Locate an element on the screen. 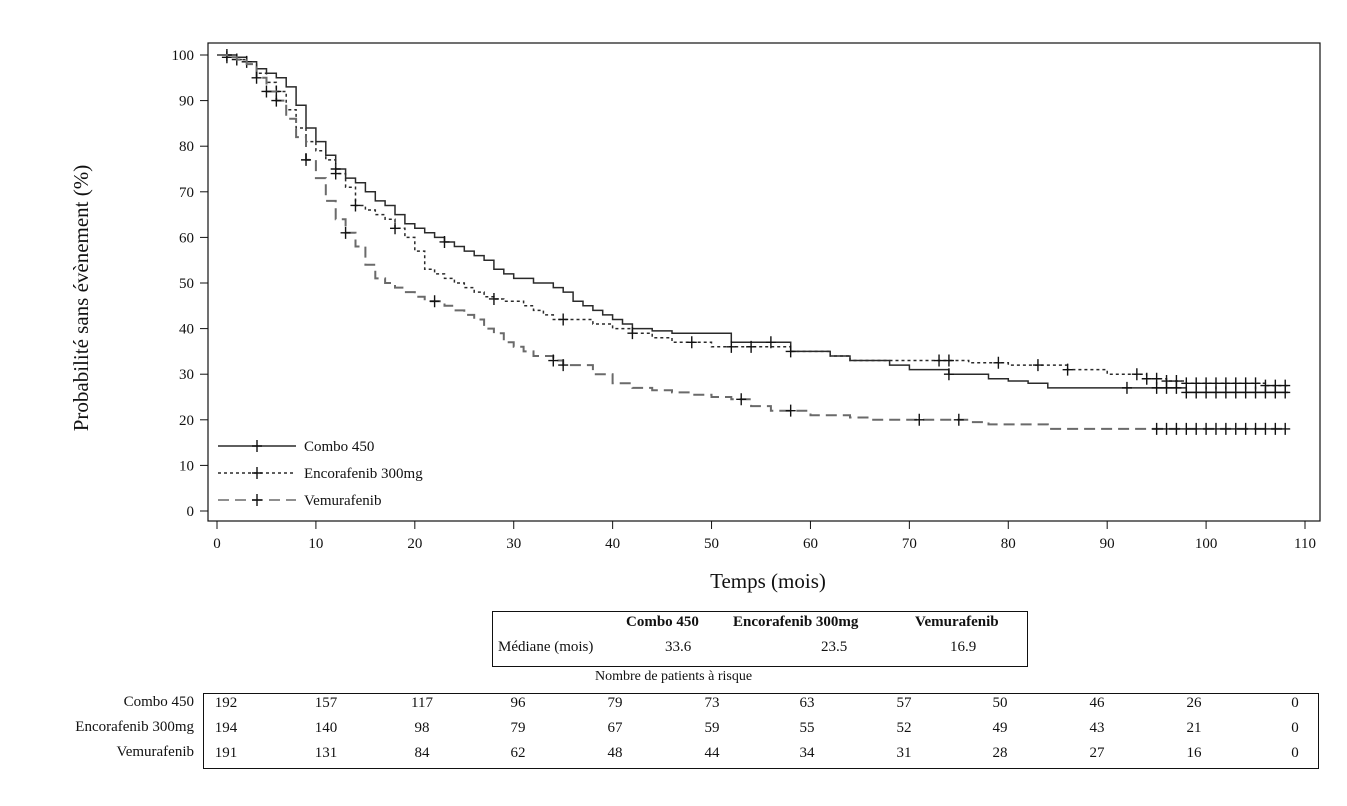  risk-cell: 194 is located at coordinates (226, 728).